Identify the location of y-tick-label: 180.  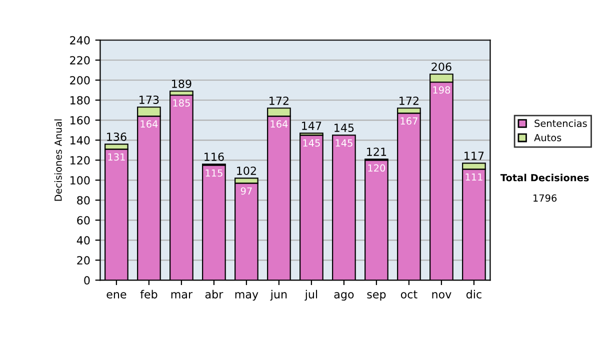
(80, 100).